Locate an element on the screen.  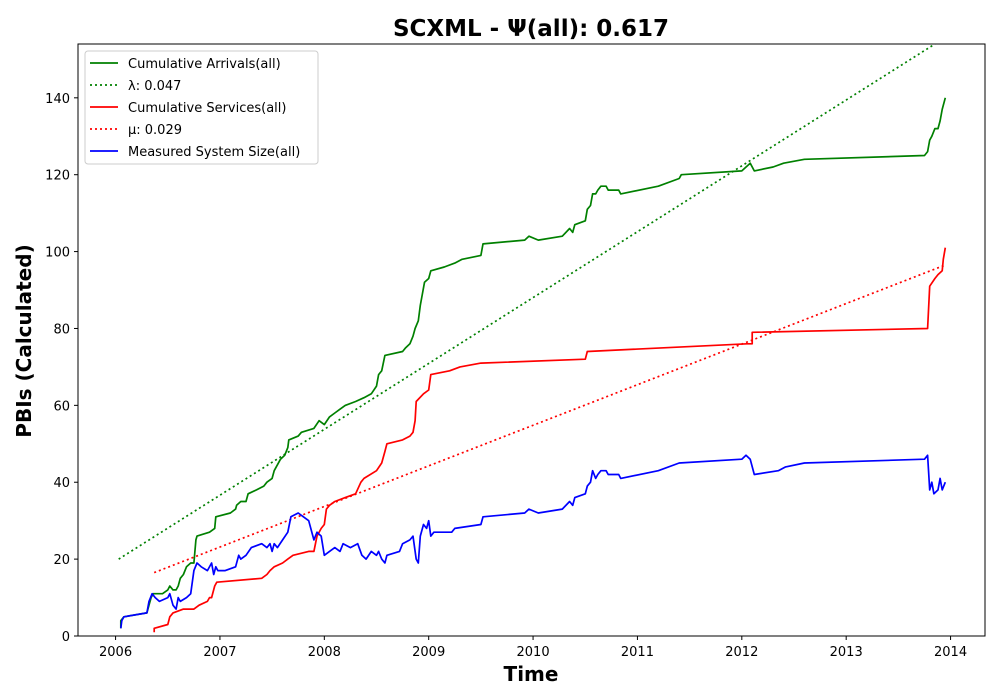
x-tick-label: 2011 is located at coordinates (637, 652).